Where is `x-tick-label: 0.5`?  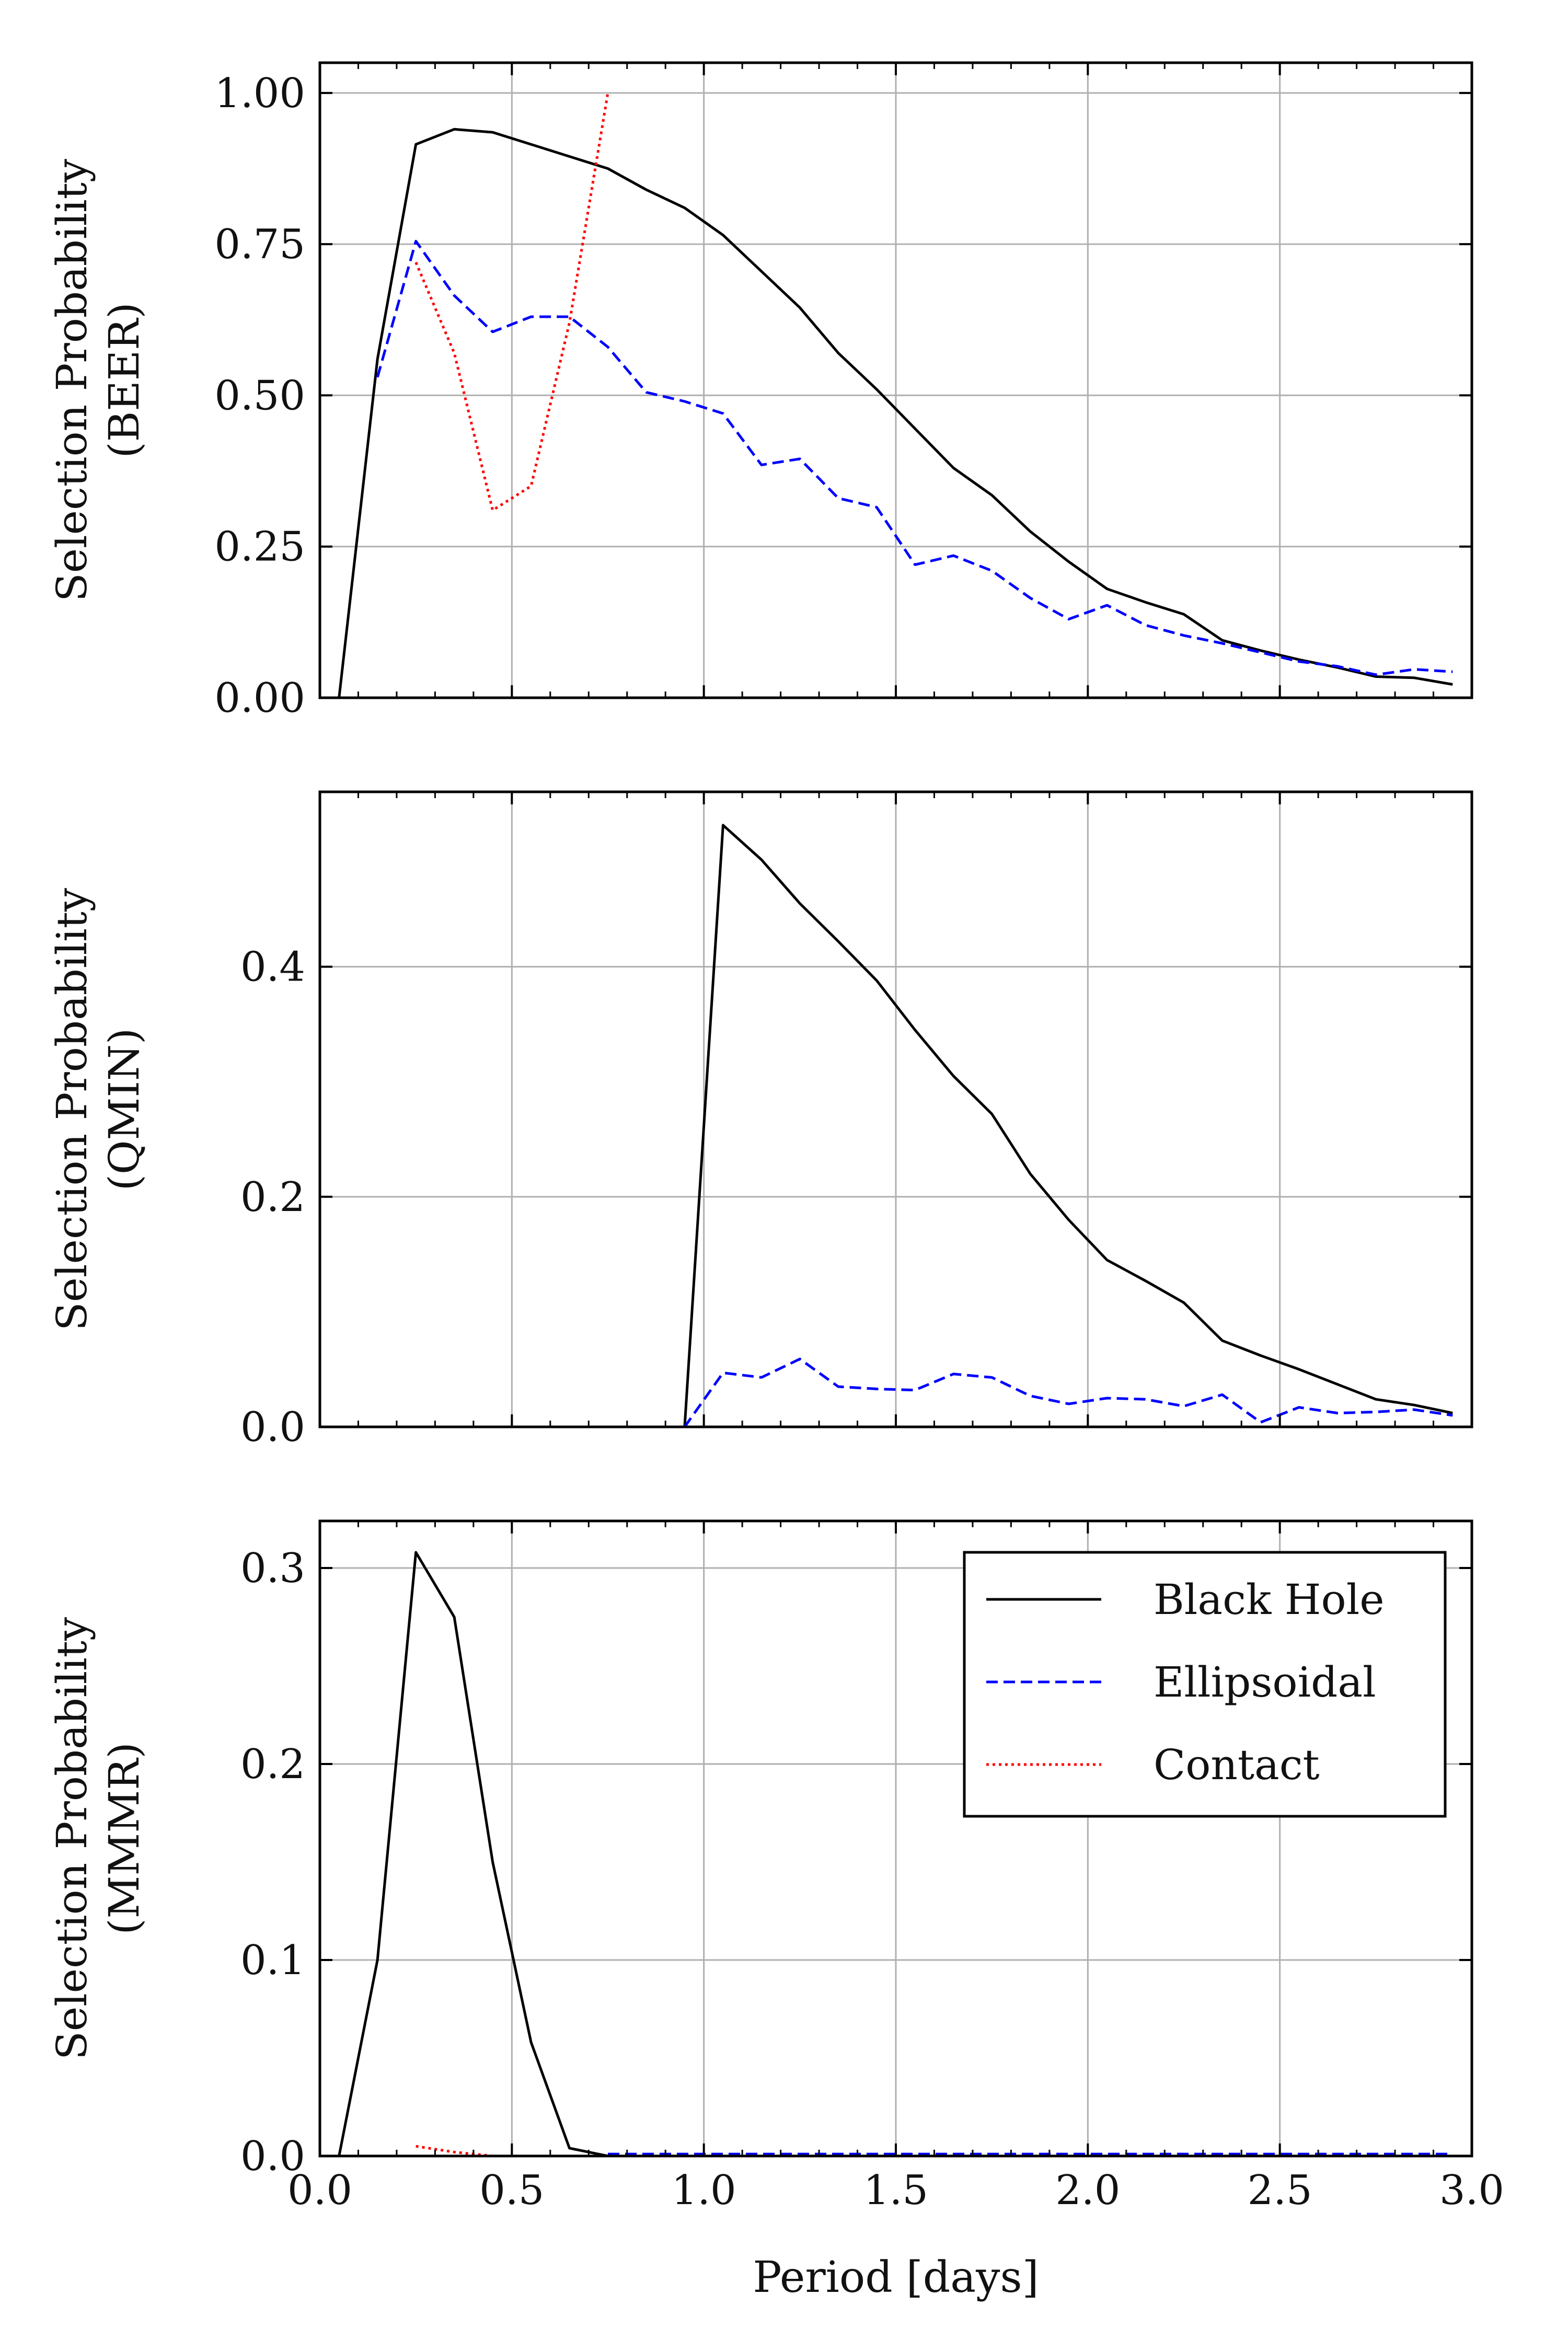 x-tick-label: 0.5 is located at coordinates (511, 2190).